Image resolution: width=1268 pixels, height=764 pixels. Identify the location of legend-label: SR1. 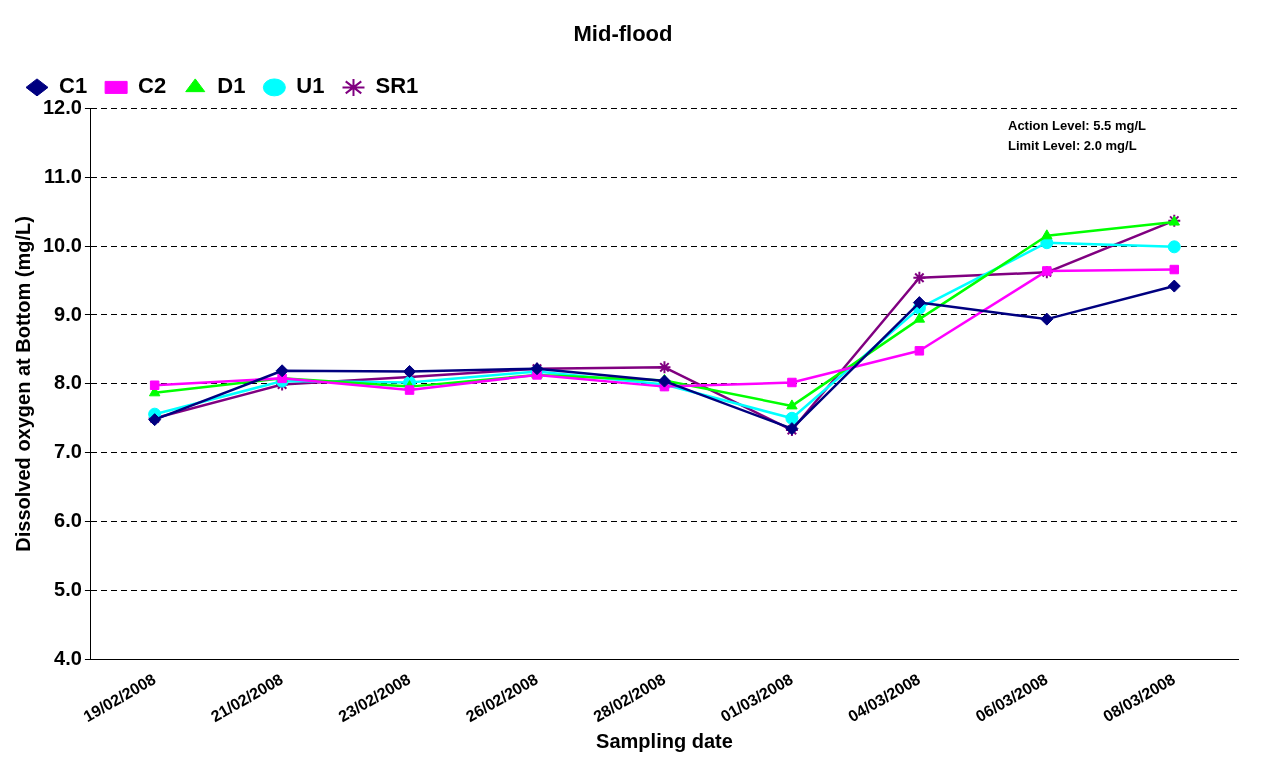
(397, 86).